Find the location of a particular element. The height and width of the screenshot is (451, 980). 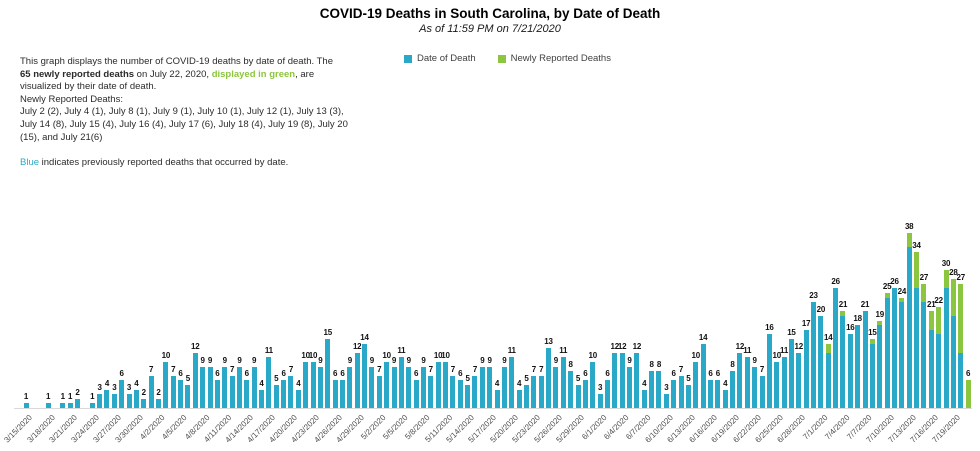

bar-value-label: 8 is located at coordinates (651, 365).